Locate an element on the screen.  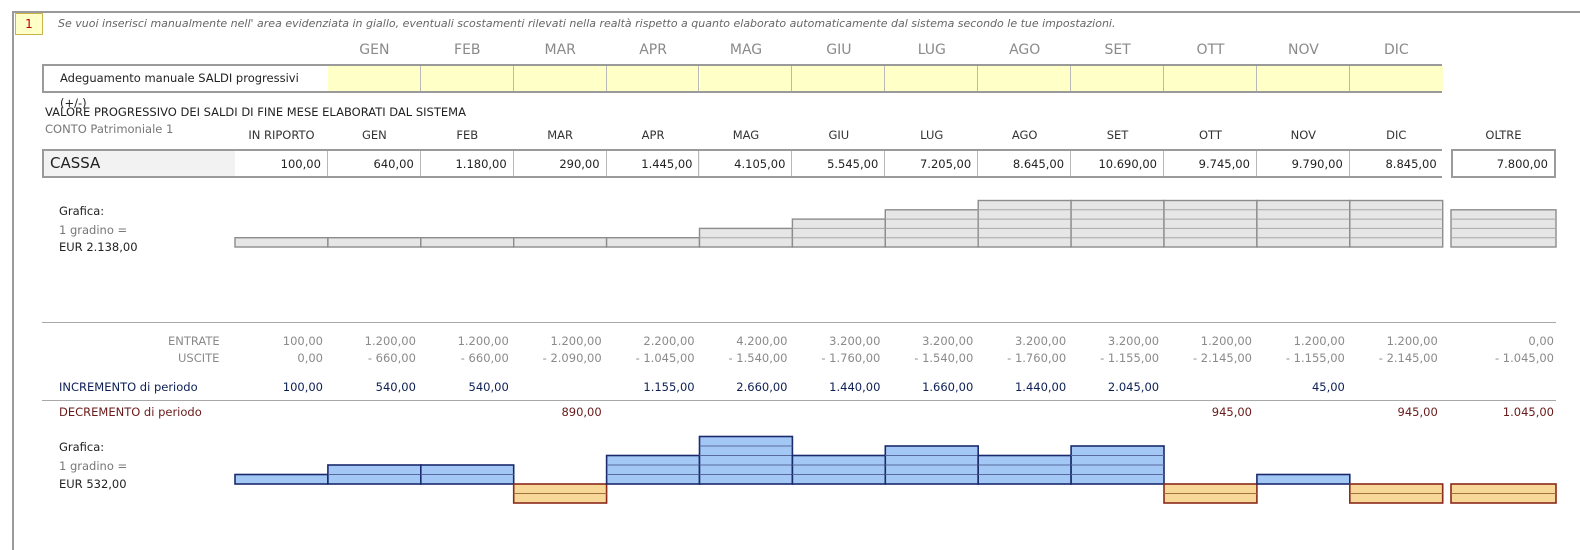
cassa-value-feb: 1.180,00 is located at coordinates (467, 163).